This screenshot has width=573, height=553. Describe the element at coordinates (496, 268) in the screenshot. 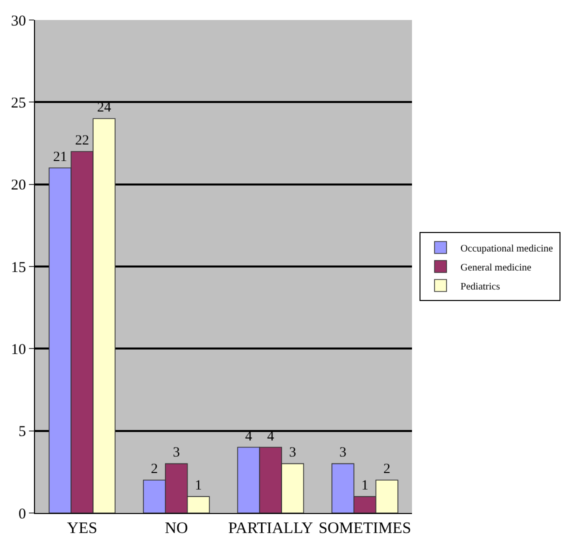

I see `legend-label: General medicine` at that location.